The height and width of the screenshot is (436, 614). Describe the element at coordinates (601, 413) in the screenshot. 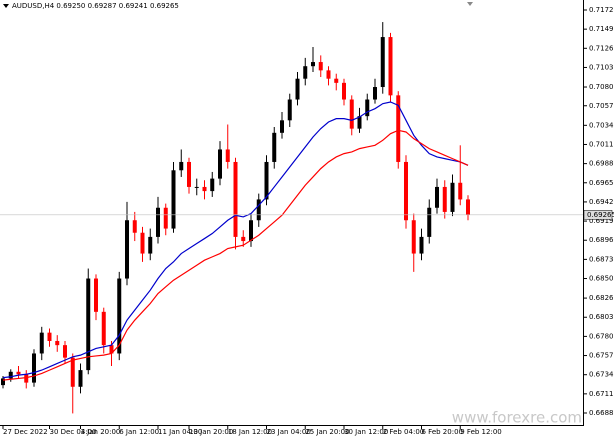

I see `y-tick-label: 0.66885` at that location.